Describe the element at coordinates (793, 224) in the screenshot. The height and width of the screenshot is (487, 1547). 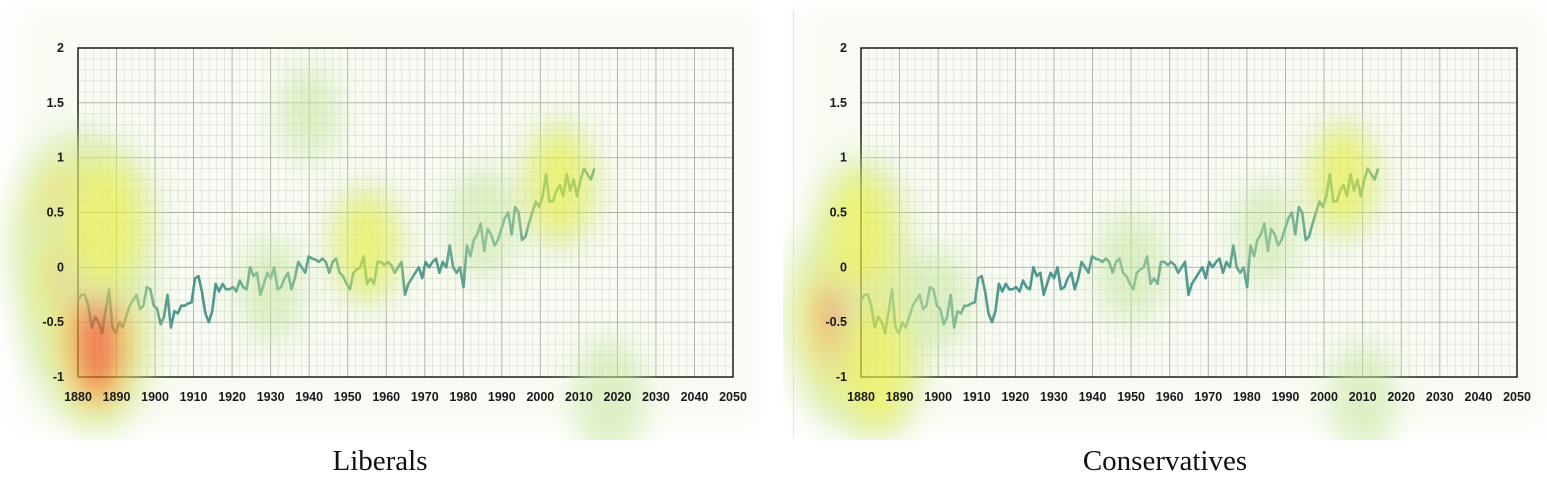
I see `panel-divider` at that location.